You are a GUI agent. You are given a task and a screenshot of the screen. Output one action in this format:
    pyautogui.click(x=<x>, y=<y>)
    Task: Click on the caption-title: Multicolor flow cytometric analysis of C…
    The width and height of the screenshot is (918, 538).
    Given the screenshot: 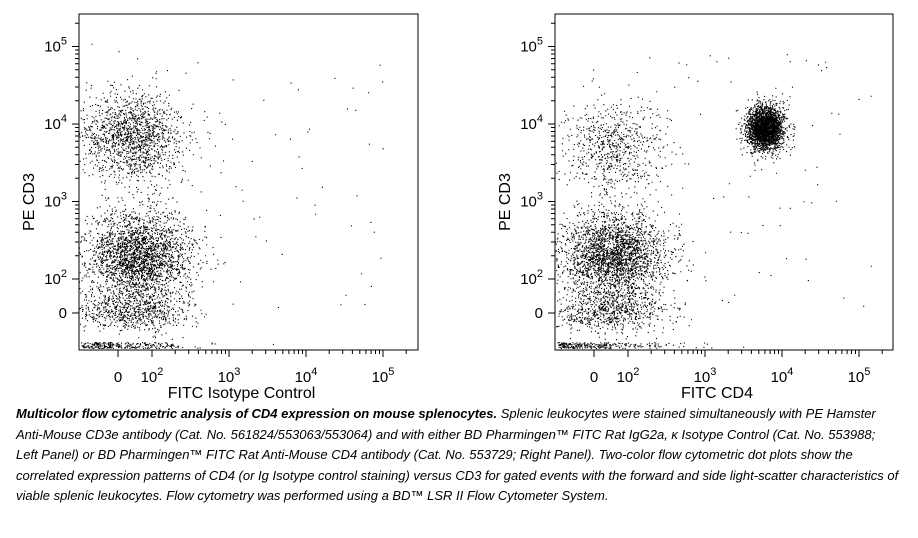 What is the action you would take?
    pyautogui.click(x=257, y=413)
    